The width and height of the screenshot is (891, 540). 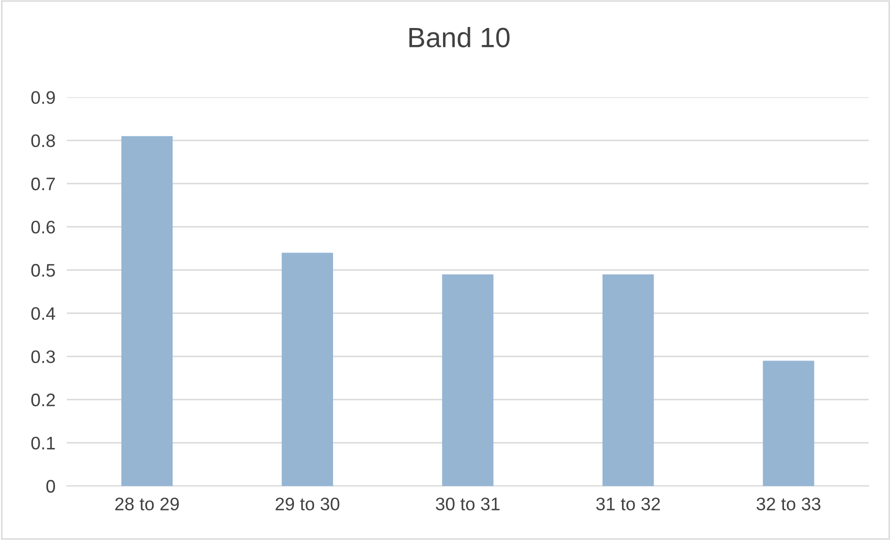 I want to click on y-tick-label: 0.4, so click(x=43, y=313).